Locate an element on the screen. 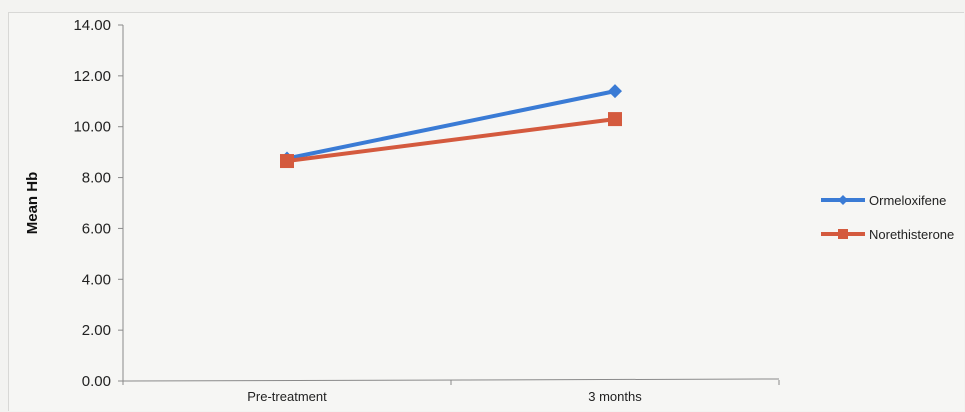  y-axis-label: Mean Hb is located at coordinates (32, 203).